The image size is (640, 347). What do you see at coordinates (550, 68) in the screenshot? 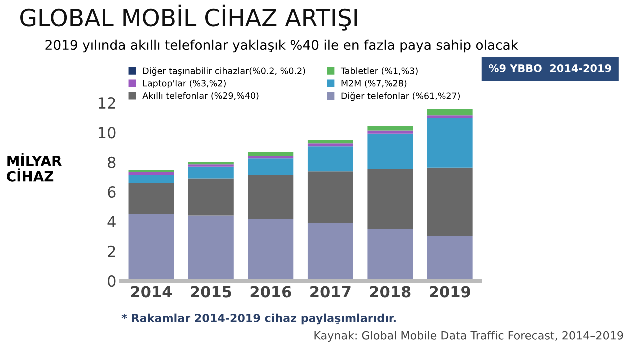
I see `text: %9 YBBO 2014-2019` at bounding box center [550, 68].